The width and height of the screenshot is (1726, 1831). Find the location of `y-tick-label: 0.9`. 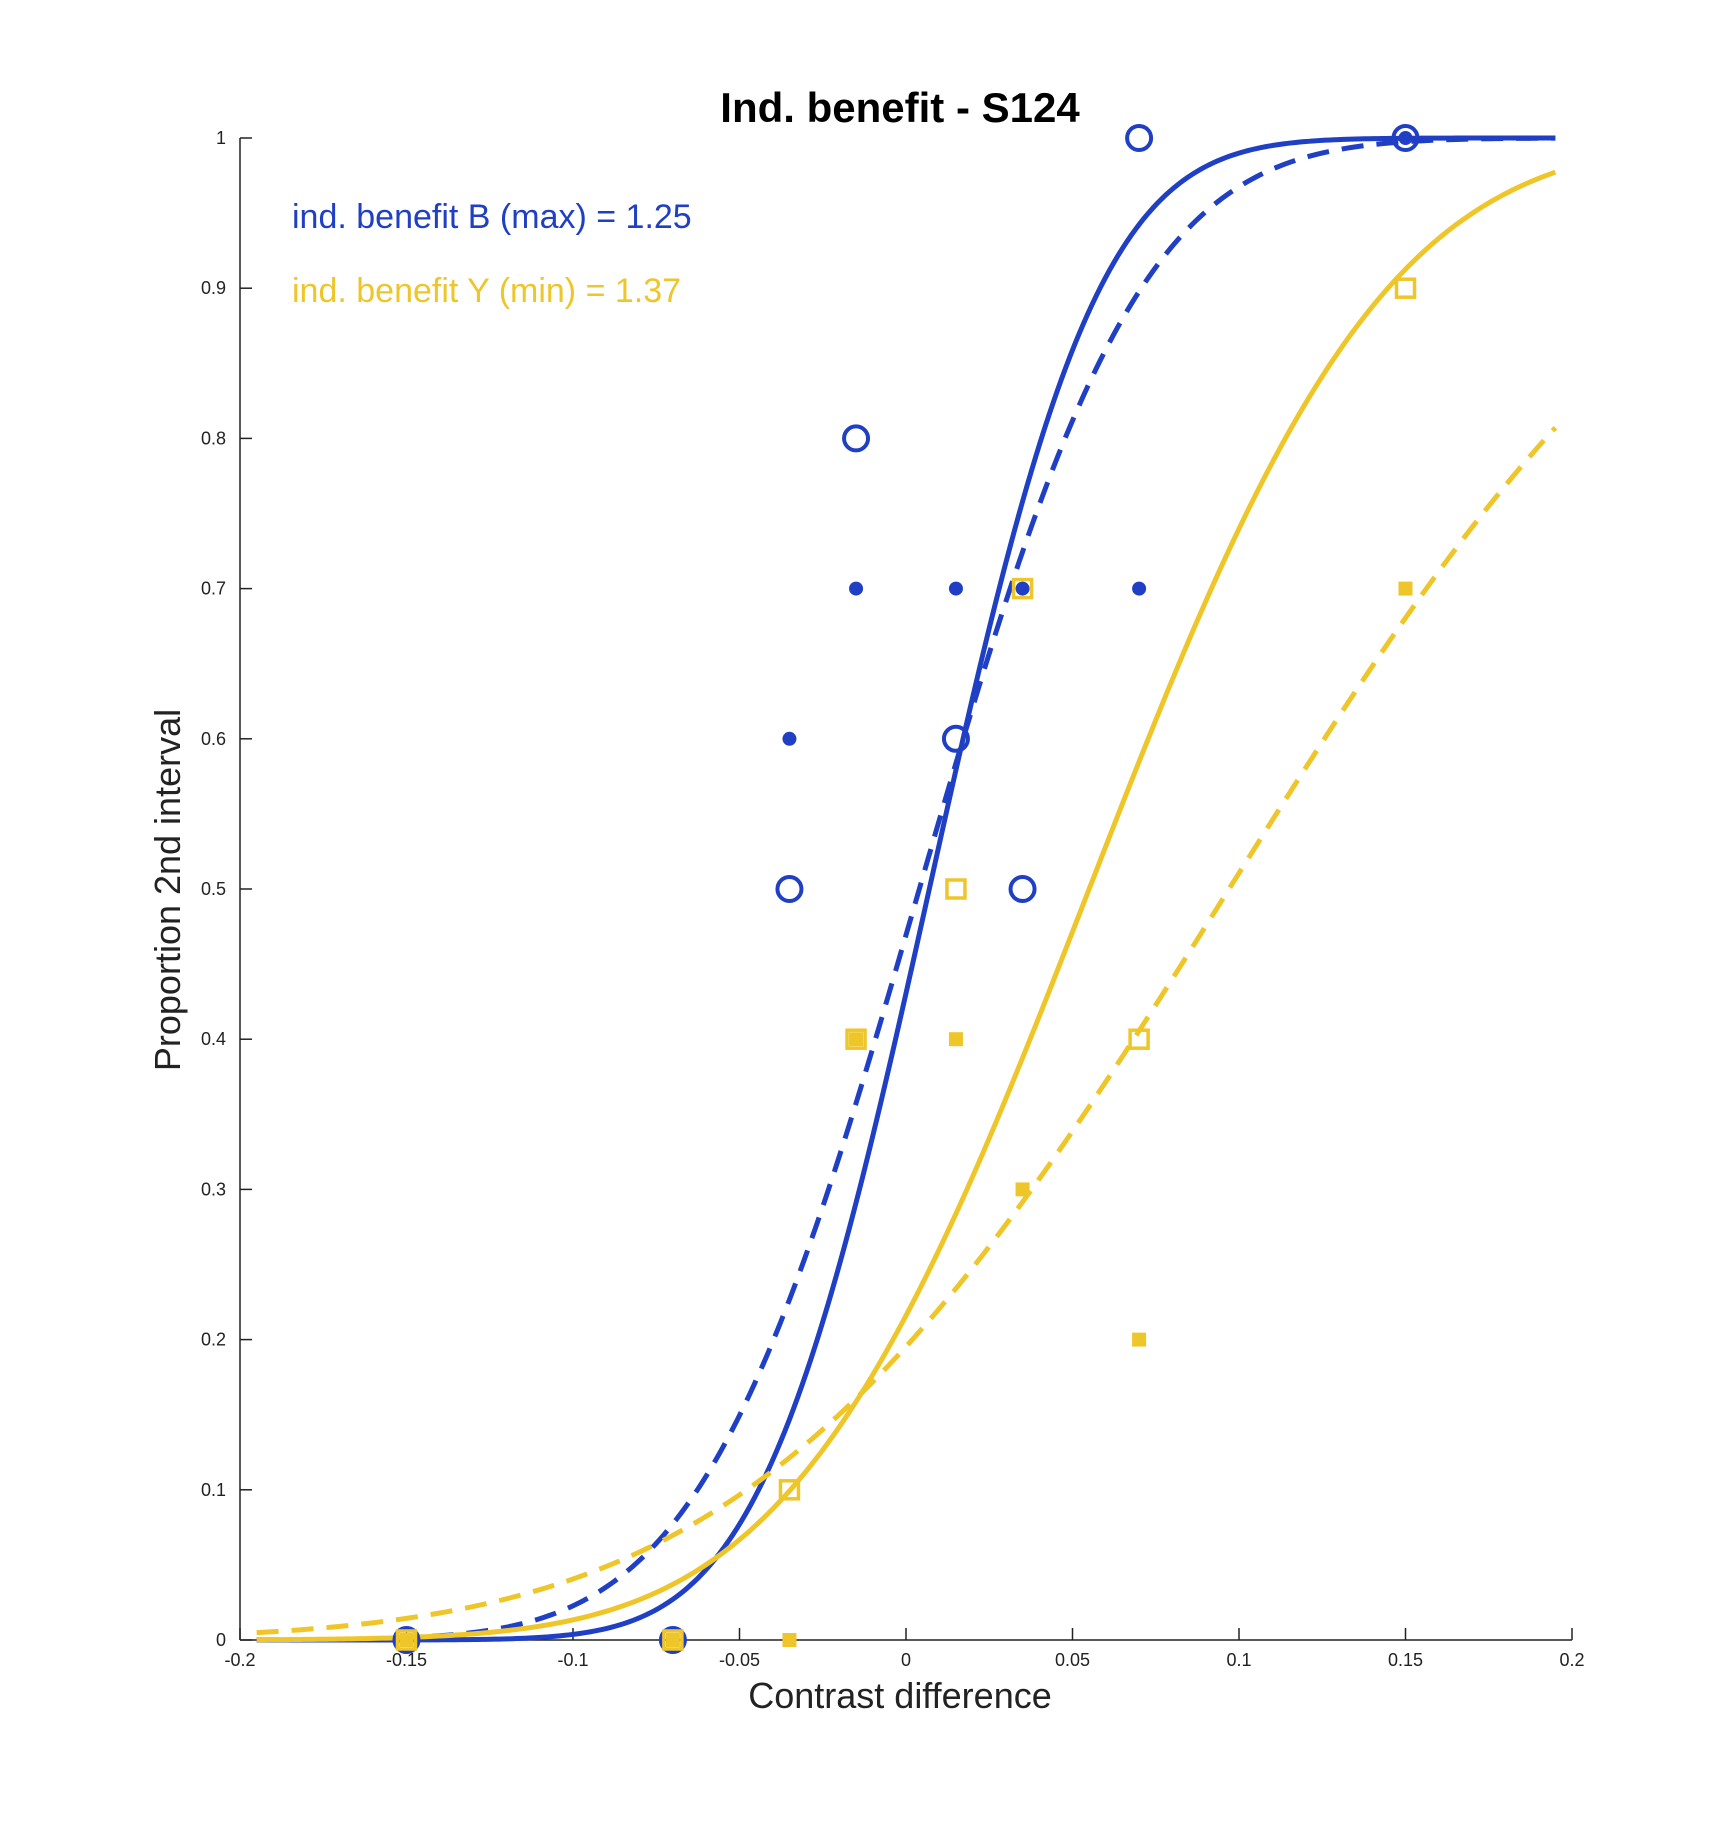

y-tick-label: 0.9 is located at coordinates (213, 288).